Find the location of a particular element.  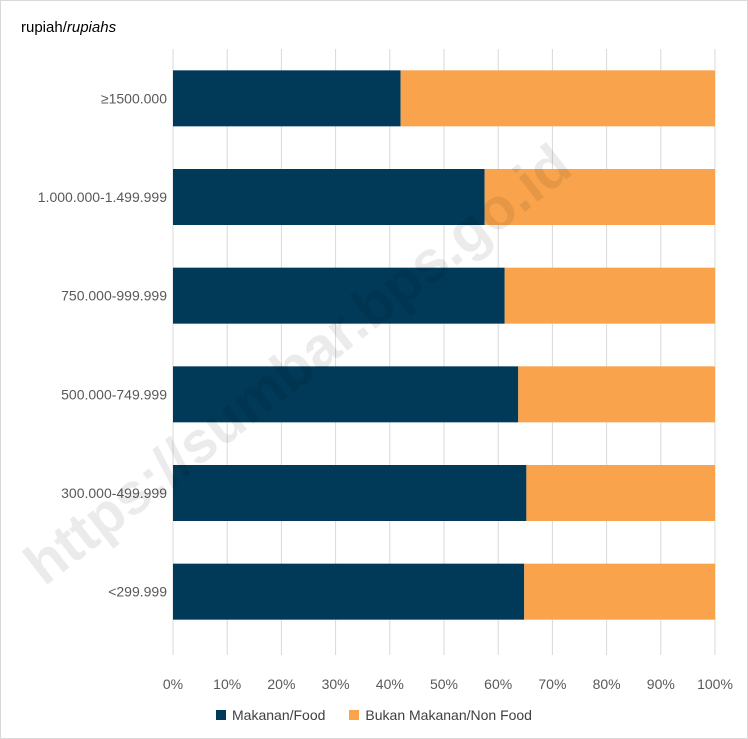

legend-swatch-food is located at coordinates (221, 715).